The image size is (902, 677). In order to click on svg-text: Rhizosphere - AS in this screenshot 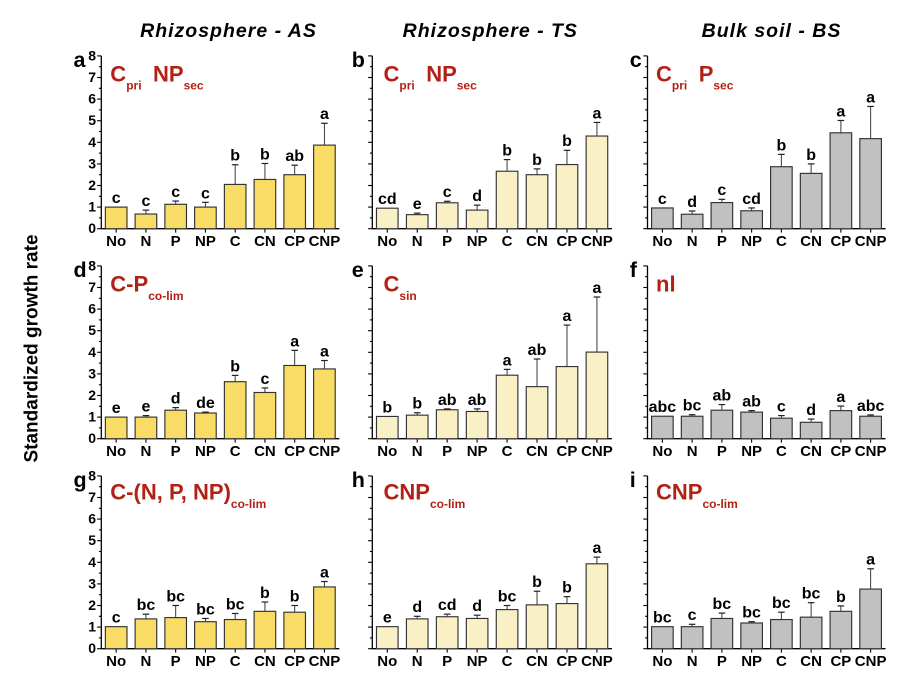, I will do `click(228, 31)`.